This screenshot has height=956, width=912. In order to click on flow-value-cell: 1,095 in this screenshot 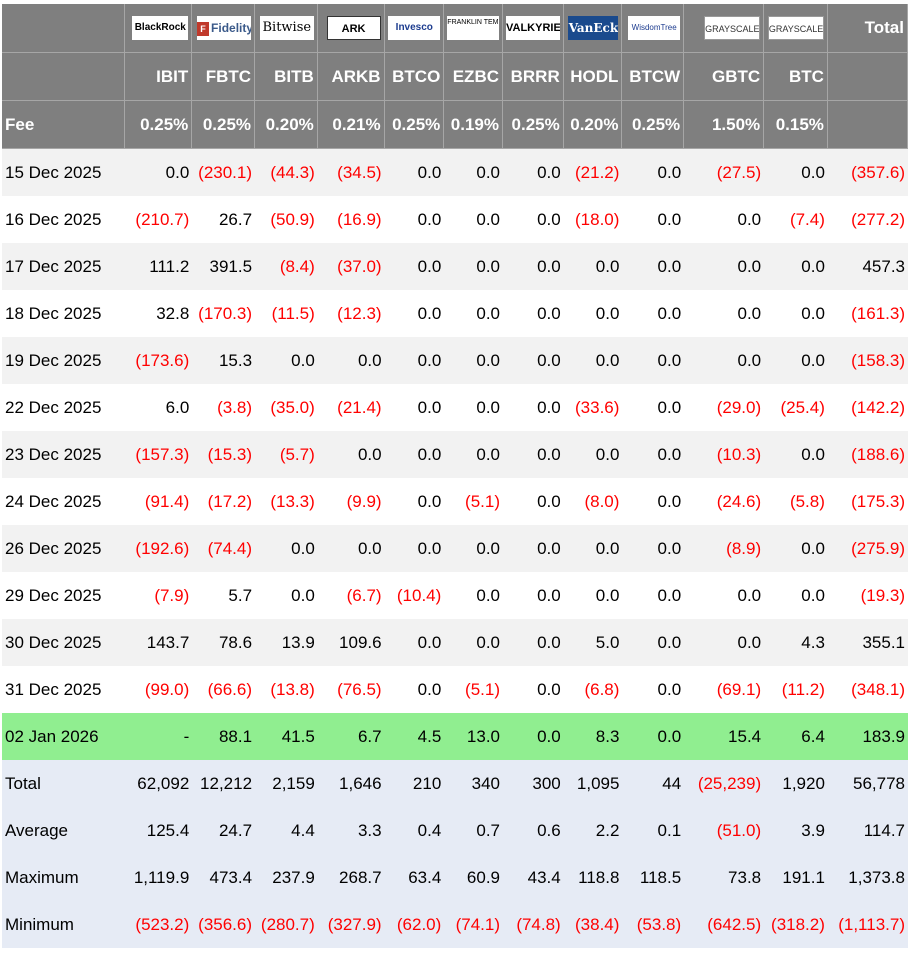, I will do `click(593, 783)`.